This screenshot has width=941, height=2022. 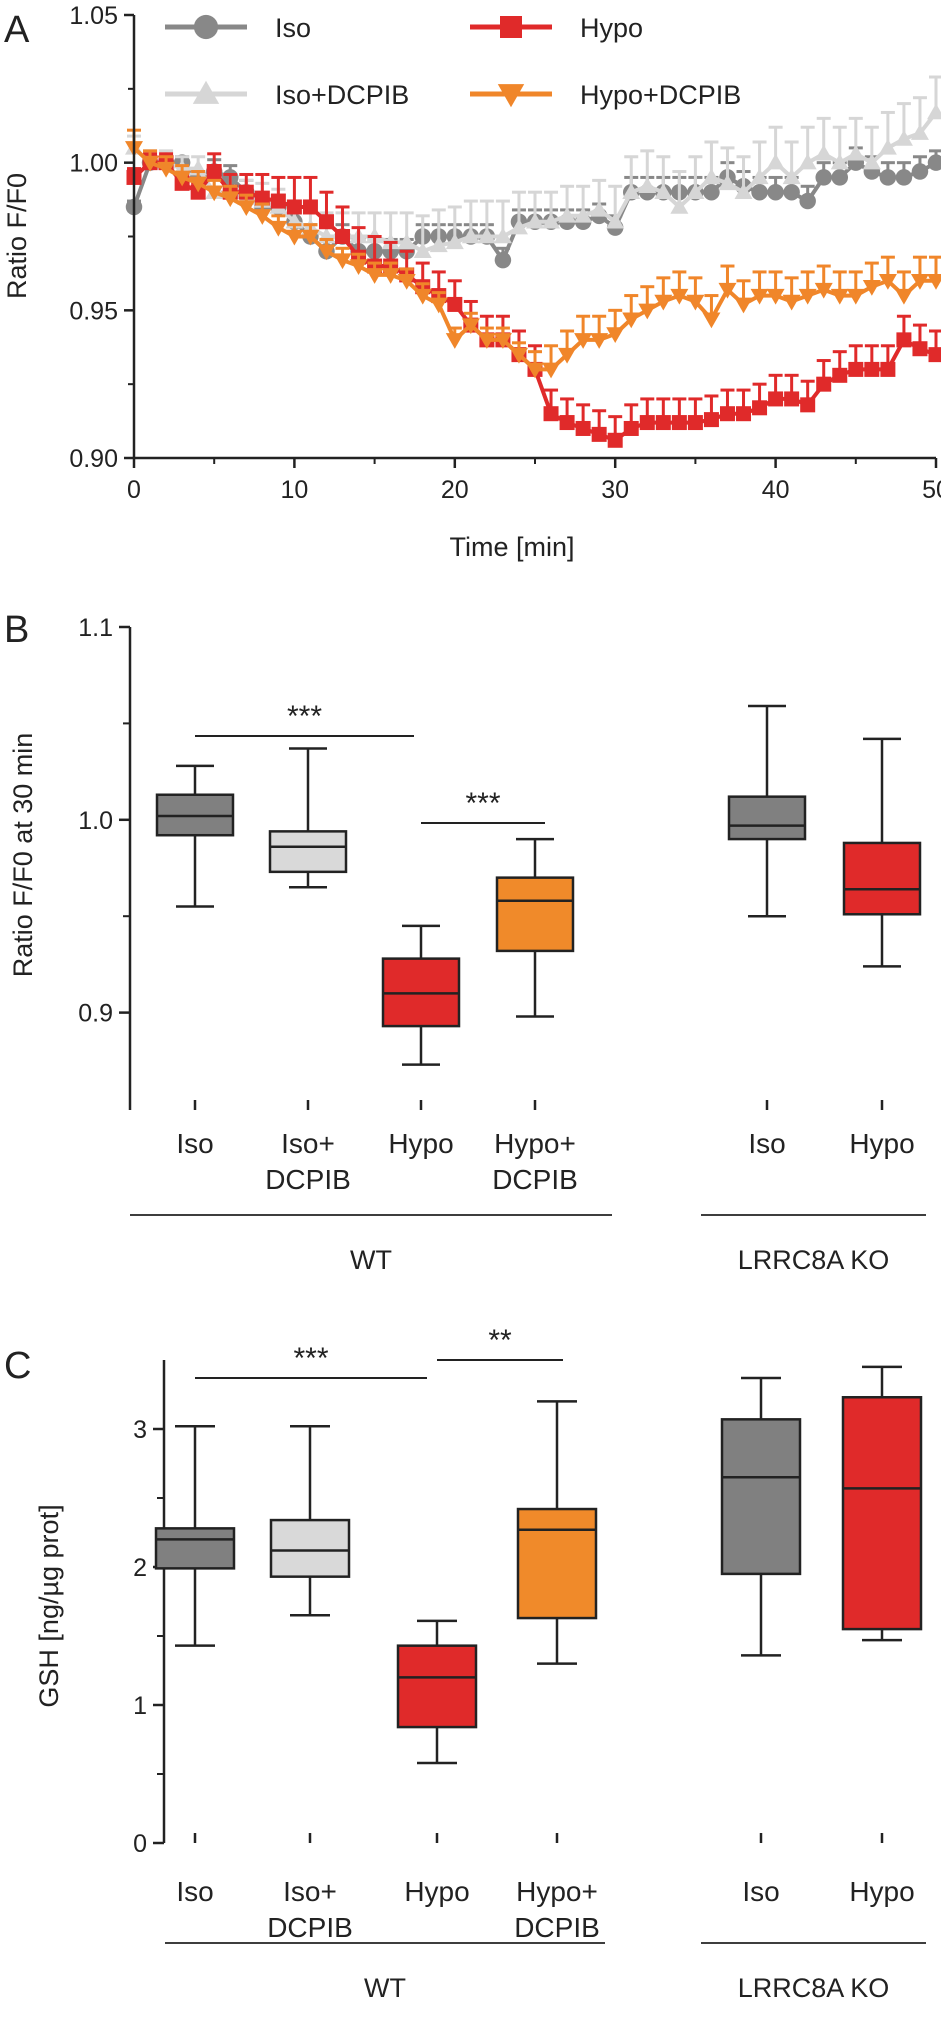 I want to click on category-label: Iso+, so click(x=310, y=1891).